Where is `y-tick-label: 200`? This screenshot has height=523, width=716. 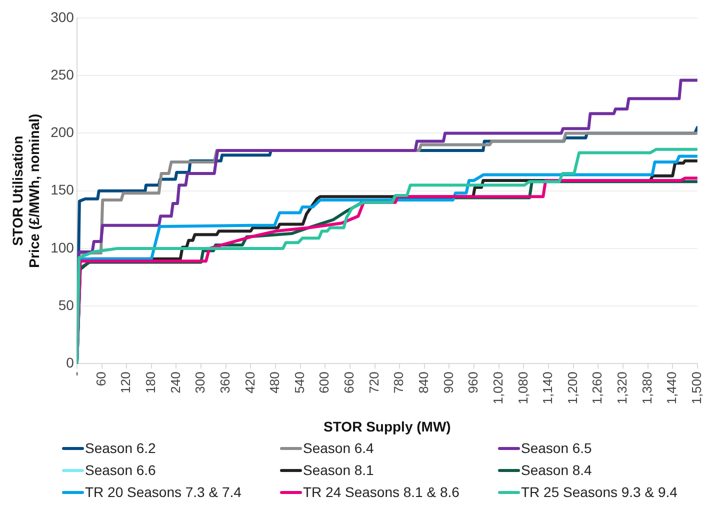
y-tick-label: 200 is located at coordinates (62, 132).